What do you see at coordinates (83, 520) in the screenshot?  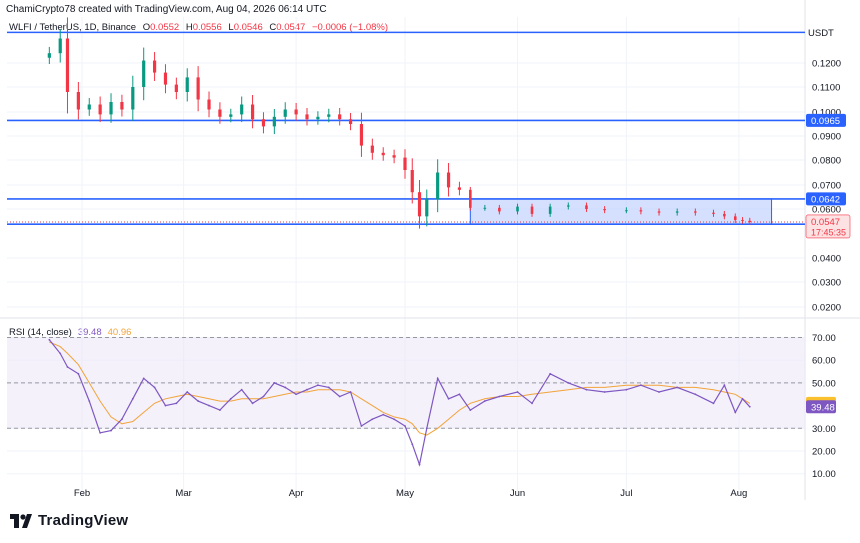 I see `tradingview-brand: TradingView` at bounding box center [83, 520].